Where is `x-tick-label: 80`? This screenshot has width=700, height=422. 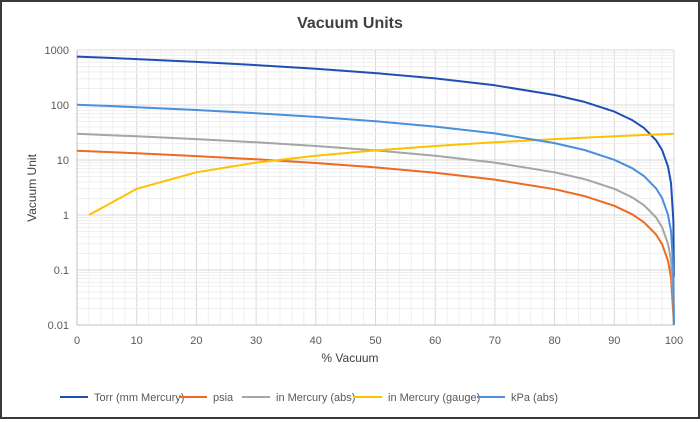 x-tick-label: 80 is located at coordinates (554, 341).